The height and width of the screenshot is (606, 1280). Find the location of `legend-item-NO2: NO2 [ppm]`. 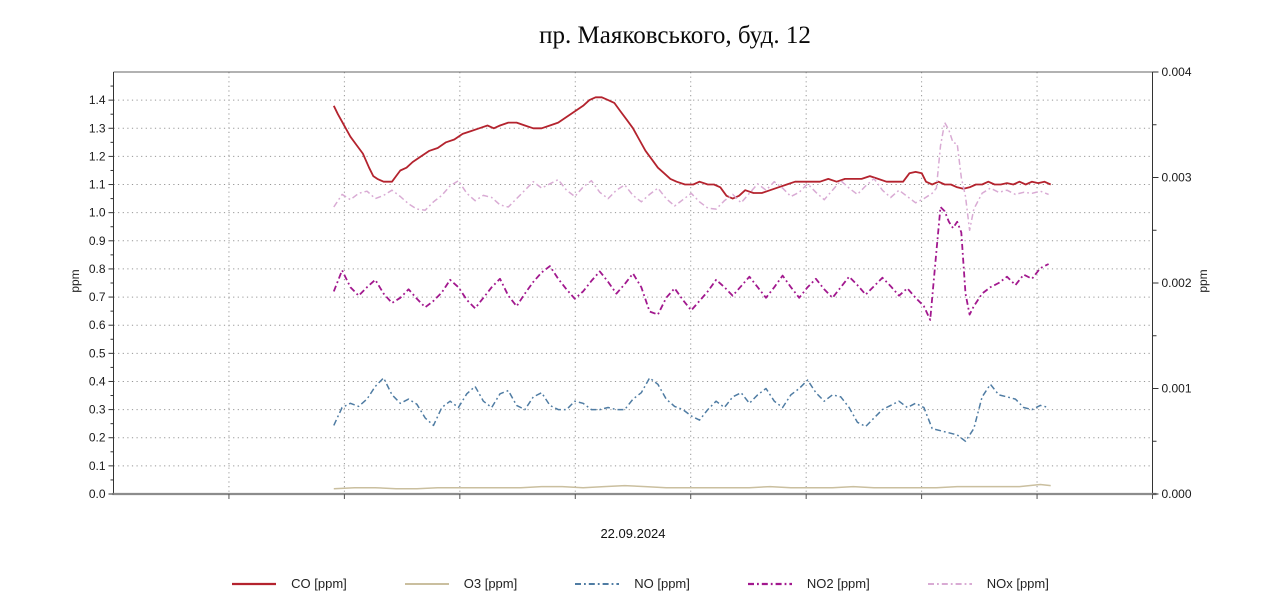

legend-item-NO2: NO2 [ppm] is located at coordinates (808, 583).